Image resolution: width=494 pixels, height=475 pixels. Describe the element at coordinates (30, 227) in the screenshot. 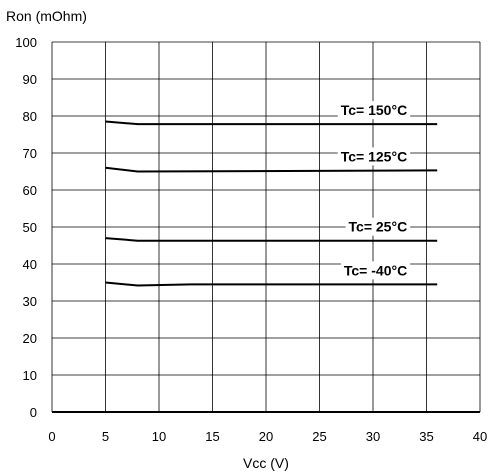

I see `y-tick-label: 50` at that location.